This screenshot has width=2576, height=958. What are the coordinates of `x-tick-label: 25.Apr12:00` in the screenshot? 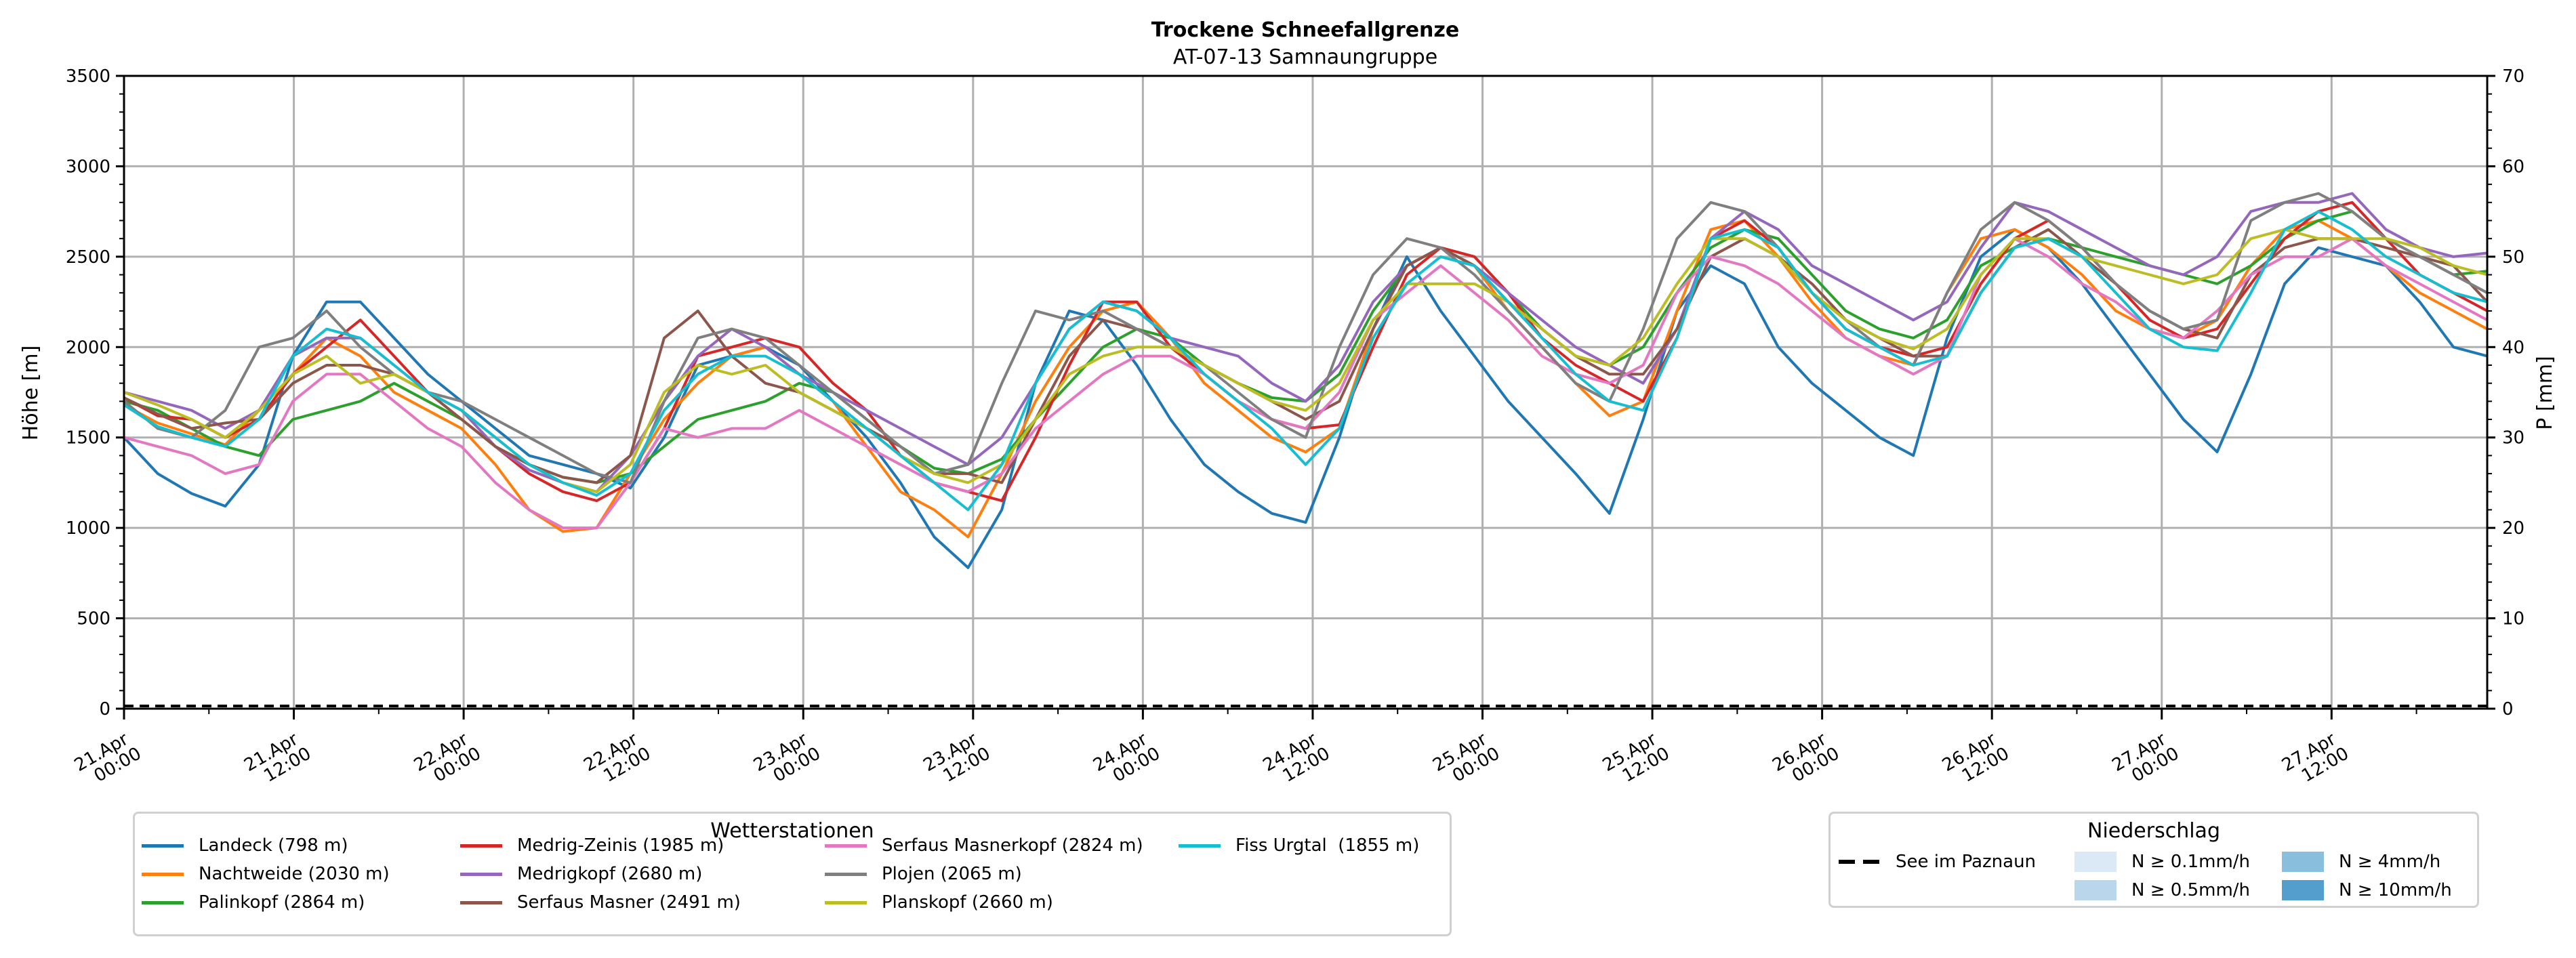 It's located at (1636, 759).